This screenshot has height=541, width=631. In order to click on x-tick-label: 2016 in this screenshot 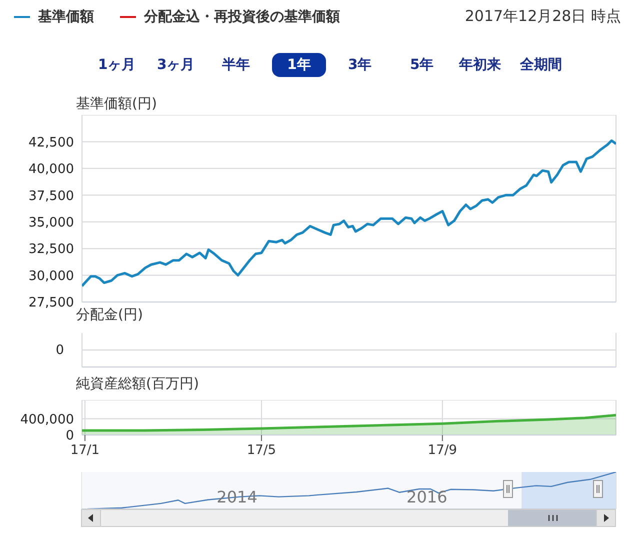, I will do `click(427, 496)`.